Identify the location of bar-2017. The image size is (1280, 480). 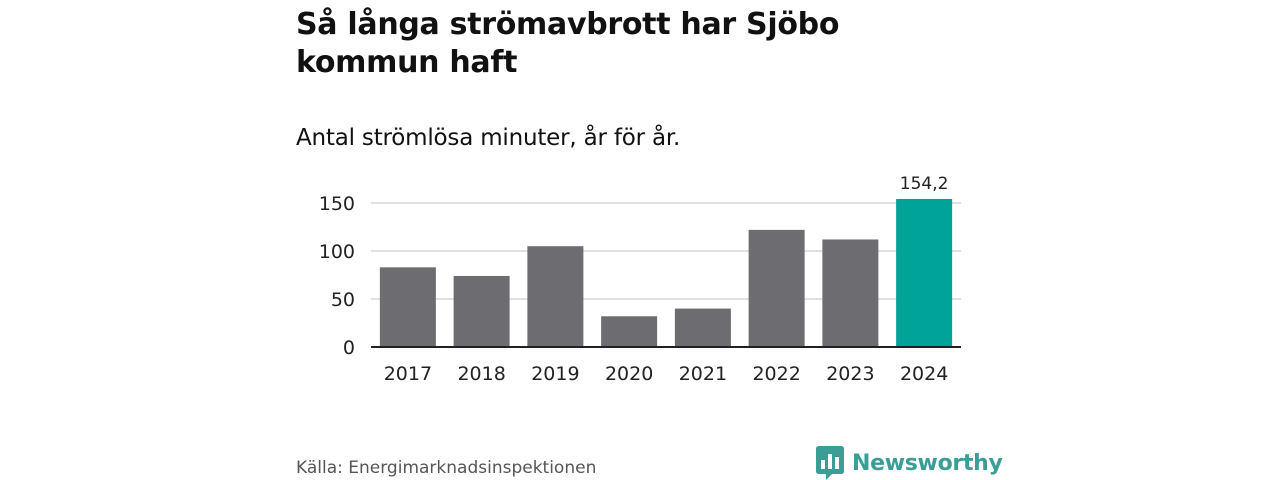
(407, 307).